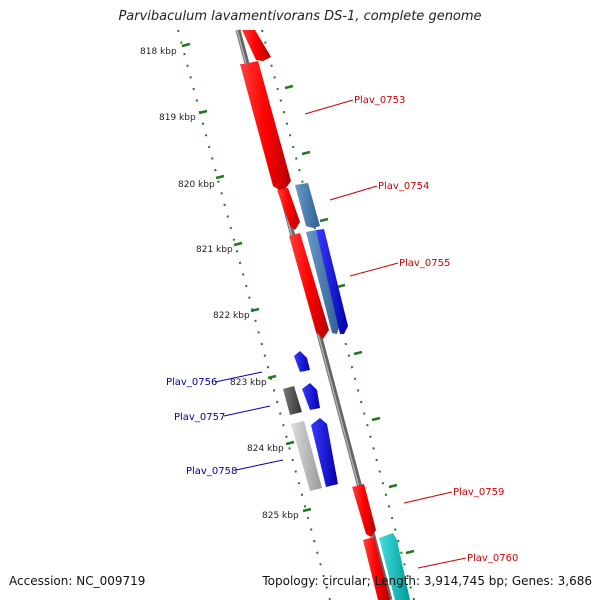 Image resolution: width=600 pixels, height=600 pixels. I want to click on tick-label-819: 819 kbp, so click(177, 118).